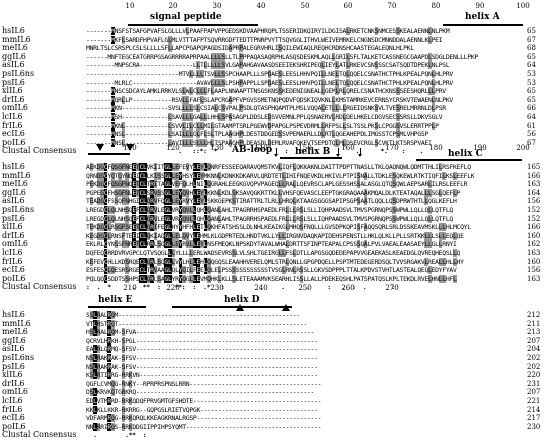  What do you see at coordinates (480, 148) in the screenshot?
I see `tick-label: 190` at bounding box center [480, 148].